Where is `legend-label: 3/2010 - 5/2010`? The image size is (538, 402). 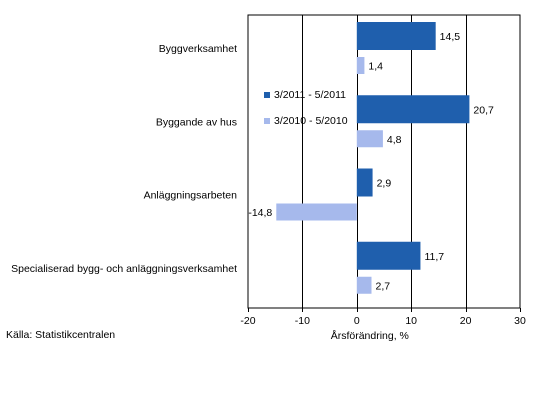 legend-label: 3/2010 - 5/2010 is located at coordinates (311, 121).